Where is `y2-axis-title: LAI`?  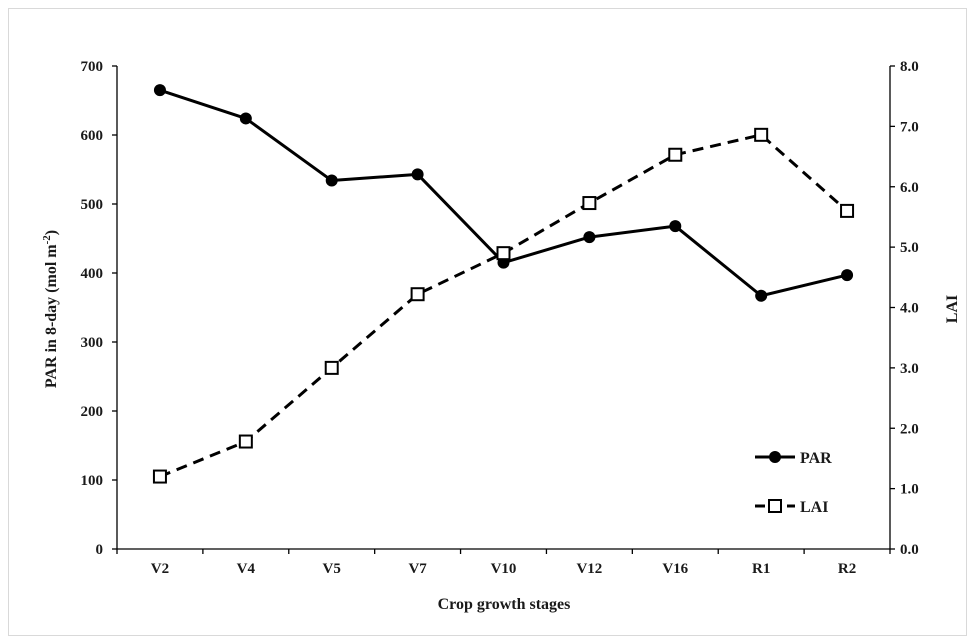 y2-axis-title: LAI is located at coordinates (952, 309).